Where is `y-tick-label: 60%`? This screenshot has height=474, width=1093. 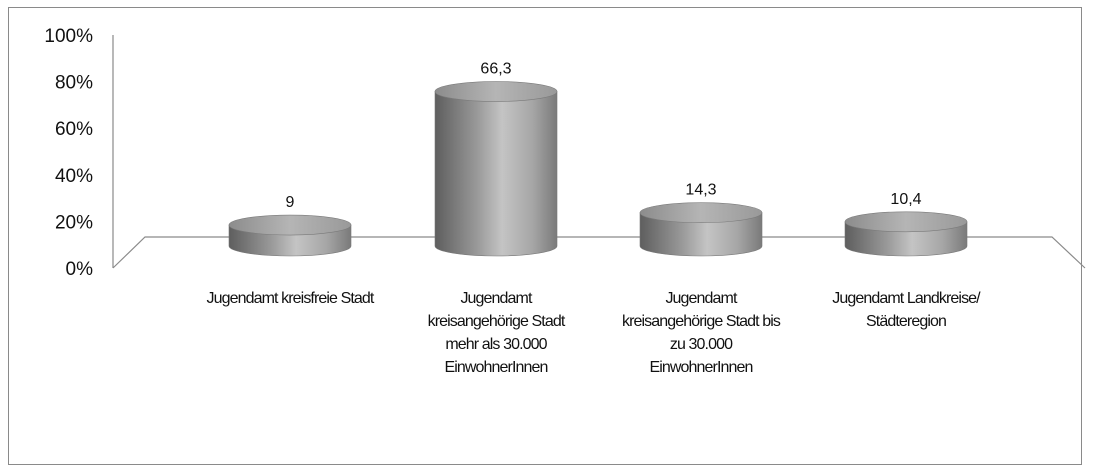
y-tick-label: 60% is located at coordinates (74, 129).